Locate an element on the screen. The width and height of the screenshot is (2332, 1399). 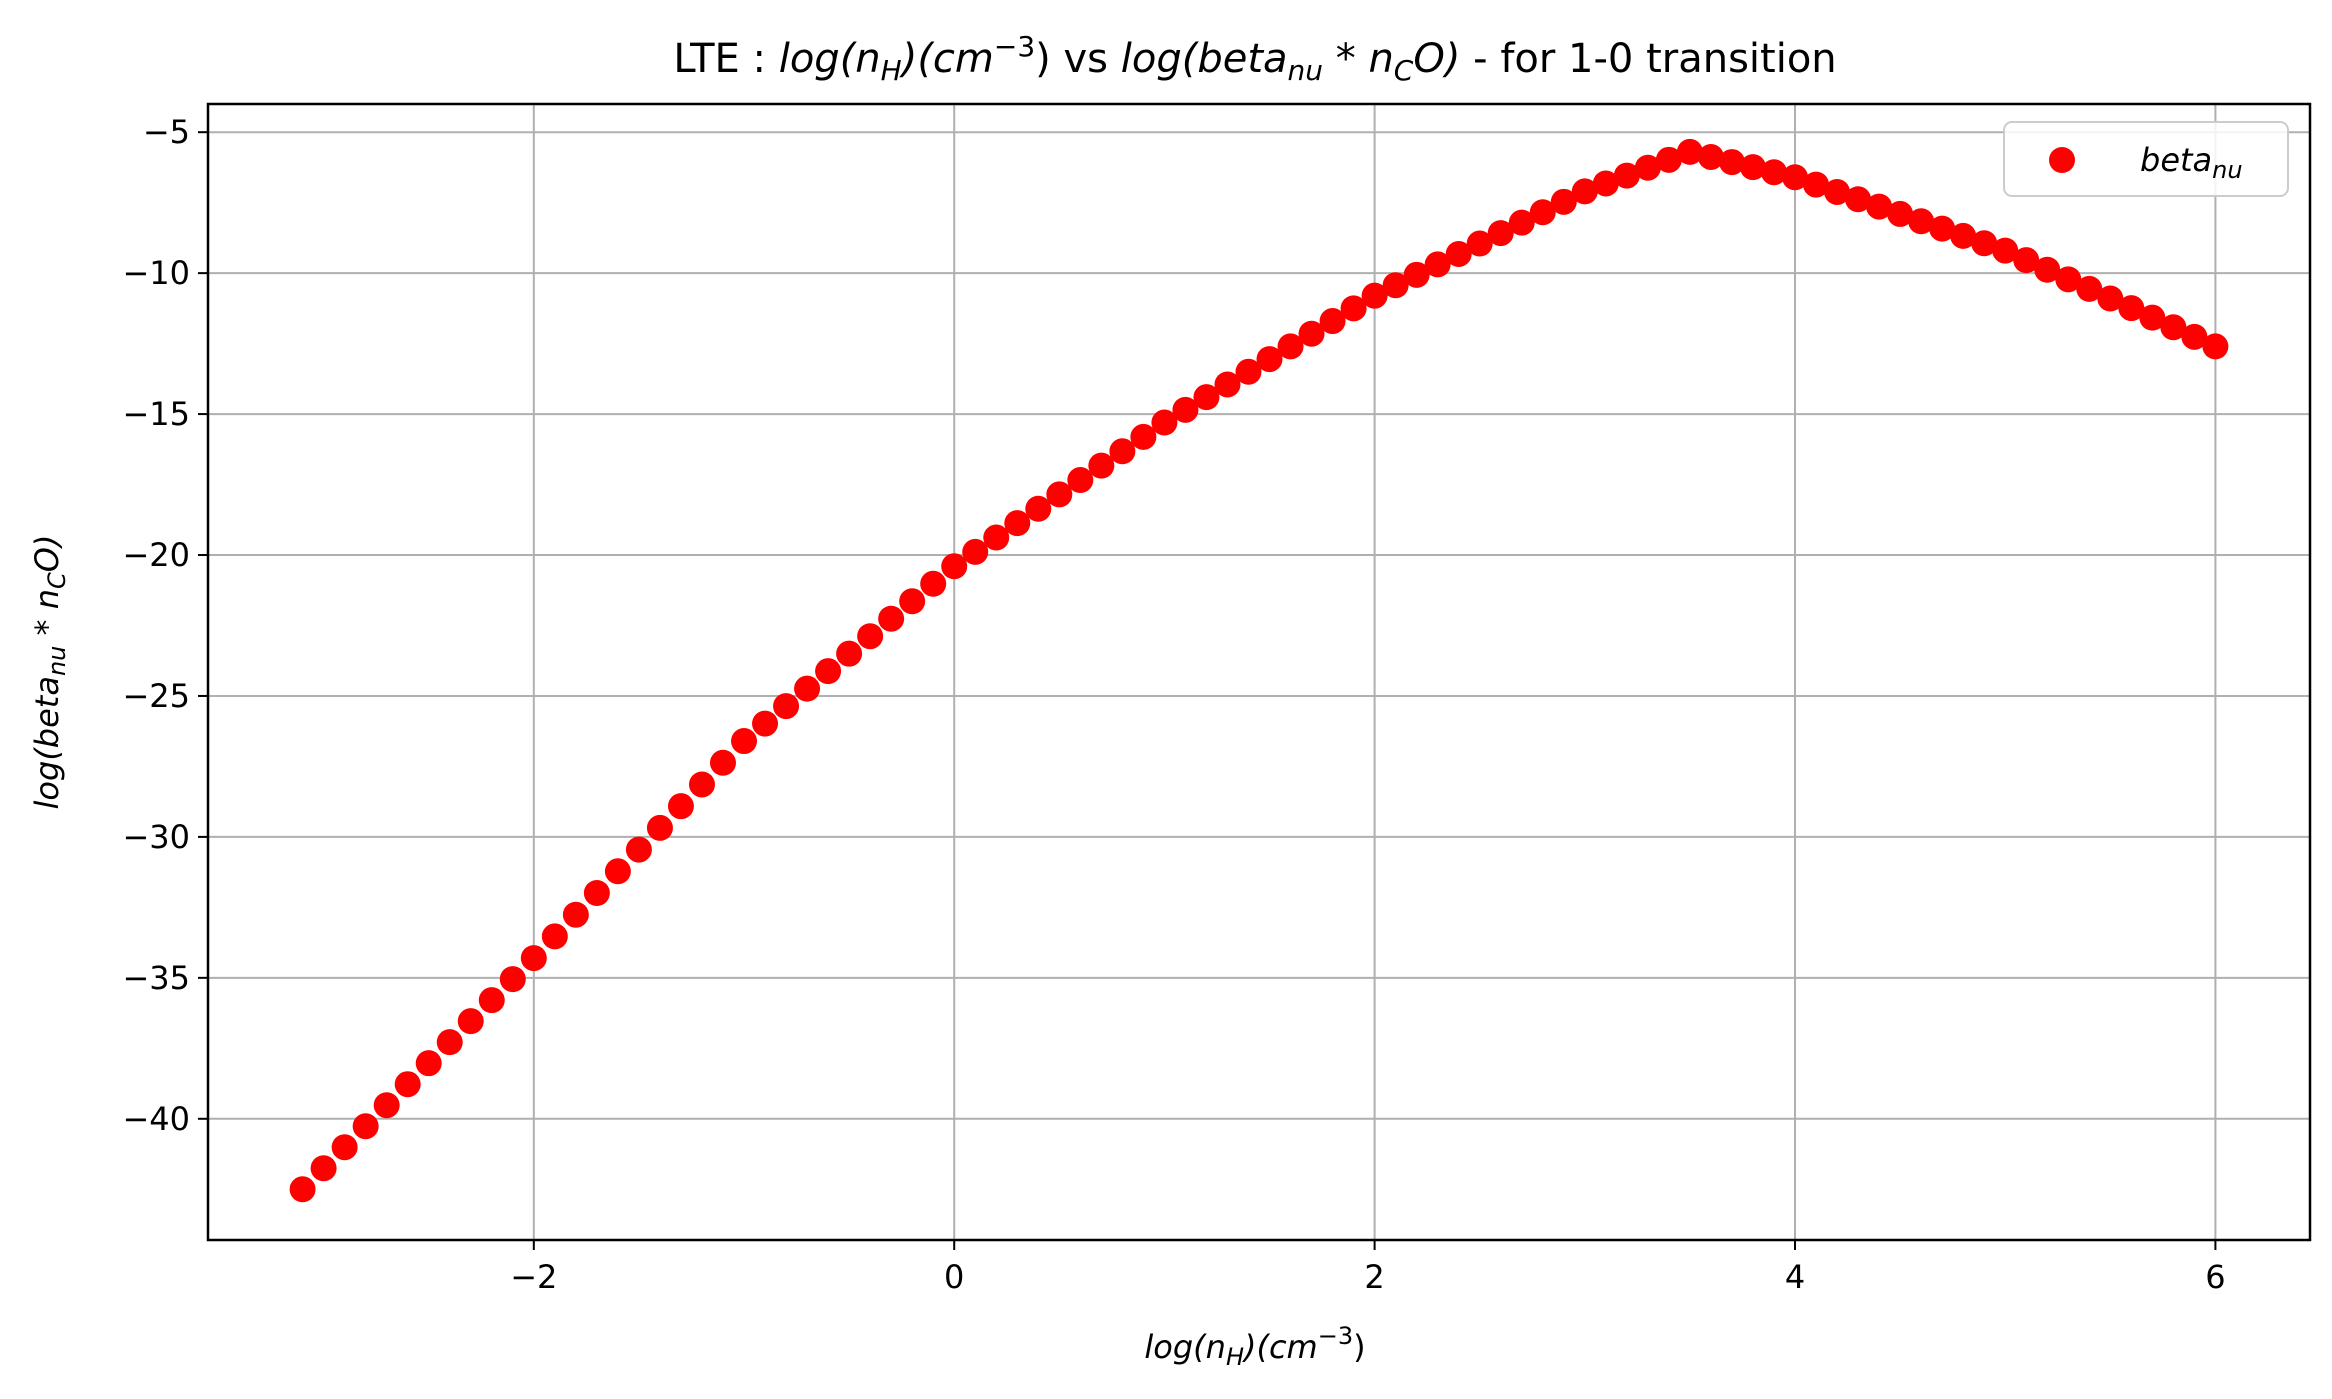
x-axis-label: log(nH)(cm−3) is located at coordinates (1254, 1346).